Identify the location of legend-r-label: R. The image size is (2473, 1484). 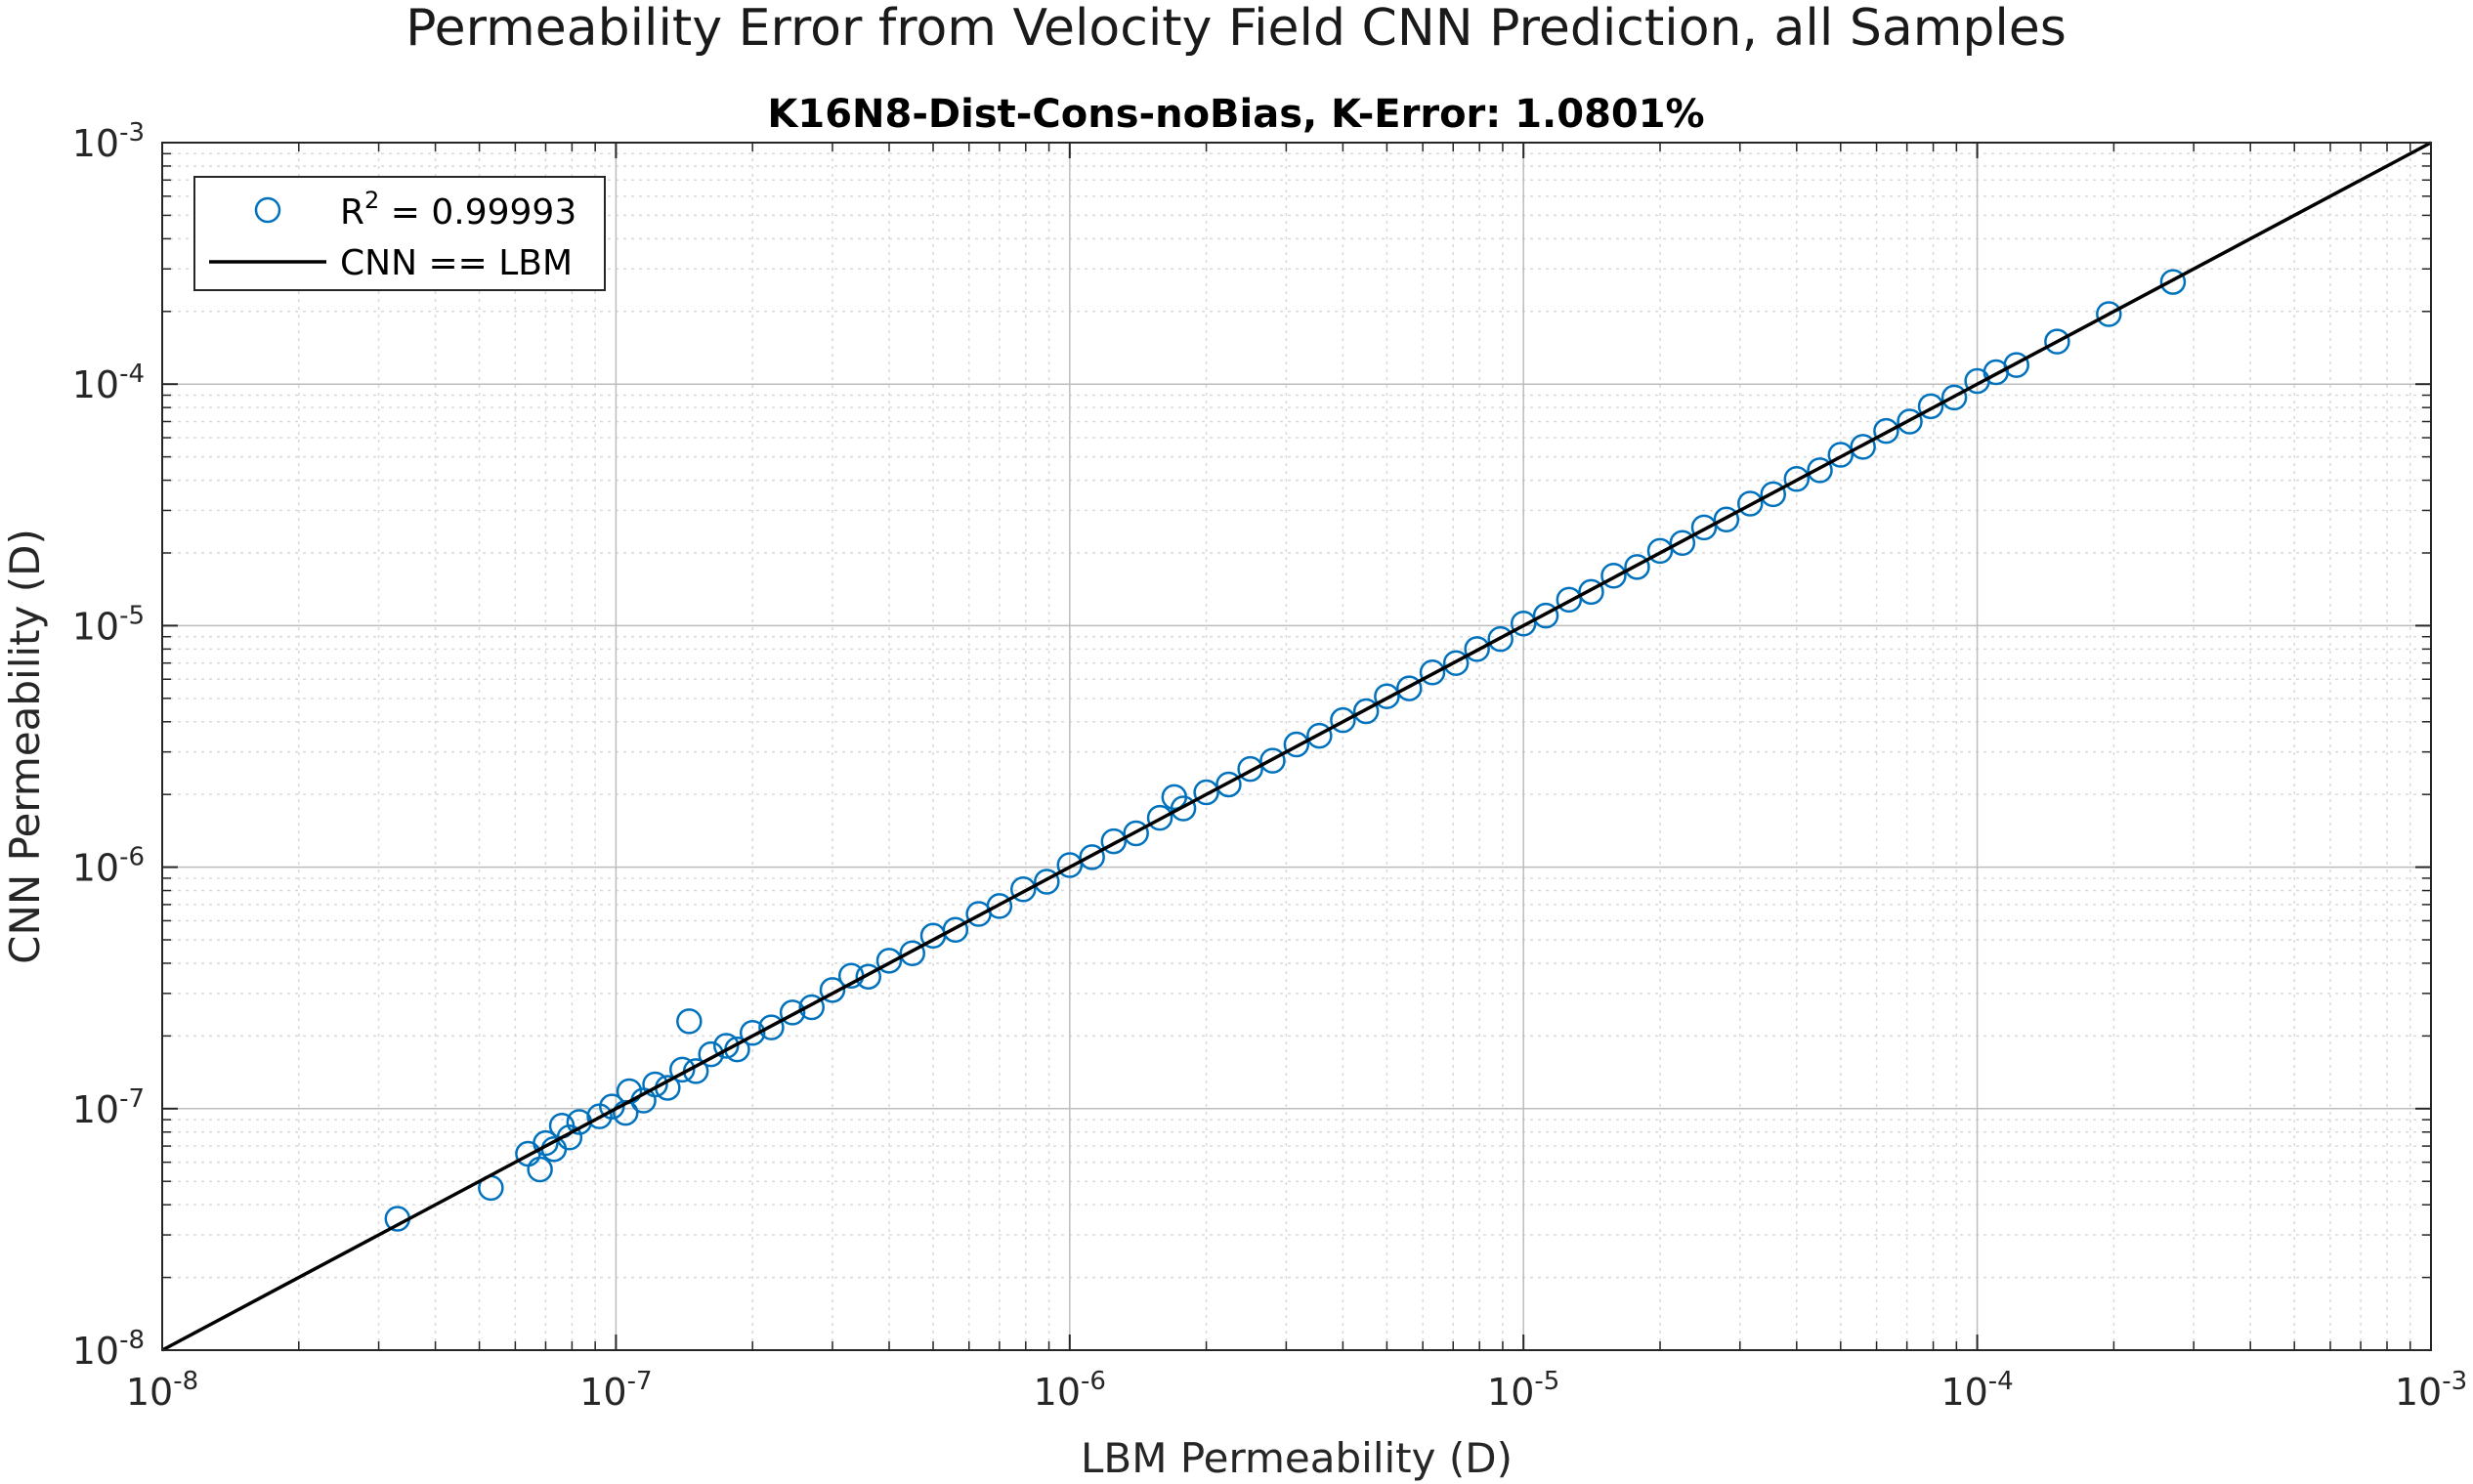
(352, 213).